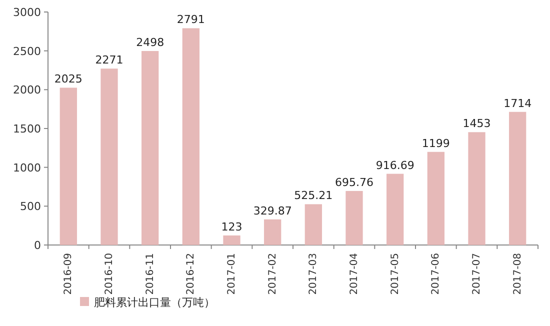  I want to click on x-tick-label: 2016-12, so click(191, 274).